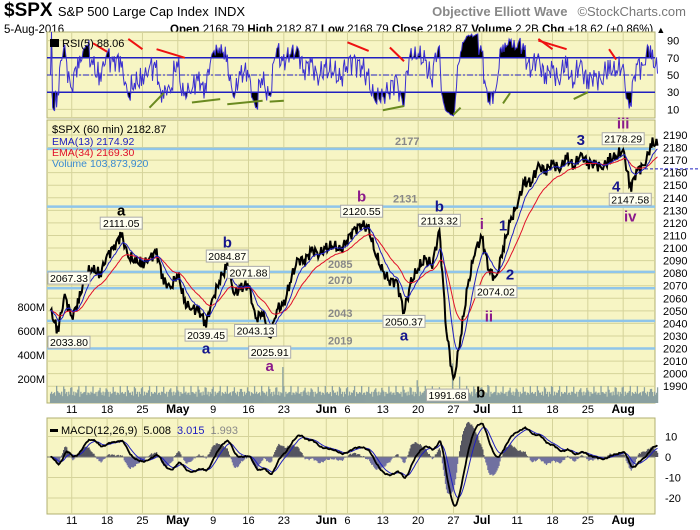 Image resolution: width=700 pixels, height=530 pixels. I want to click on price-annotation: 2147.58, so click(630, 200).